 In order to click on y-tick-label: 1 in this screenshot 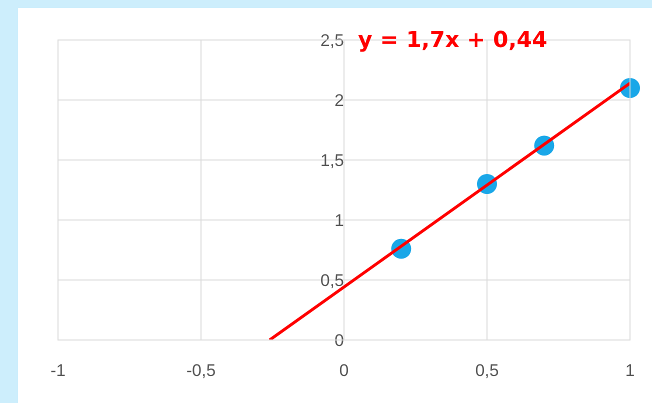, I will do `click(339, 220)`.